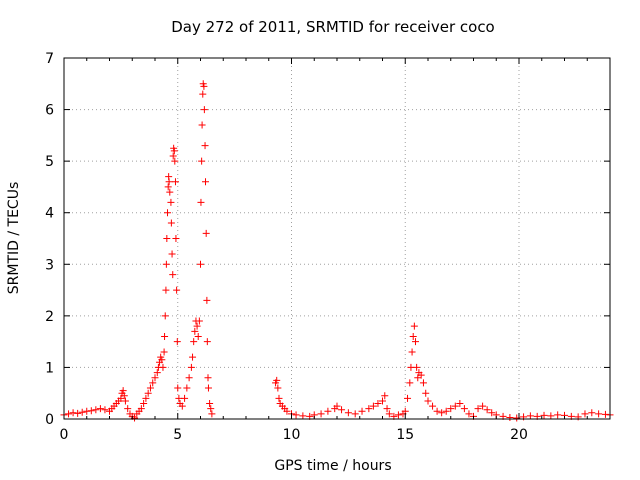 This screenshot has height=480, width=640. I want to click on y-tick-label: 5, so click(49, 162).